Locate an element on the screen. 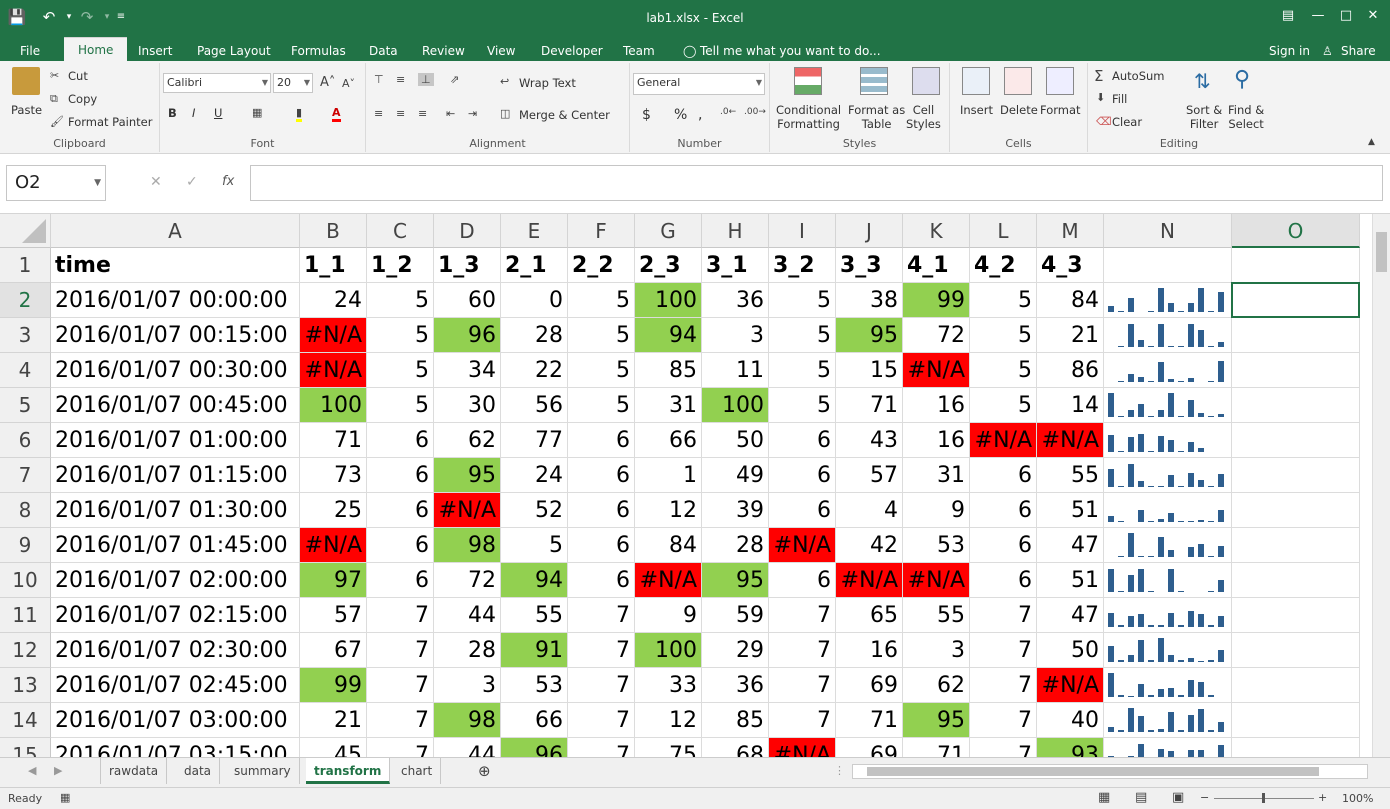 The height and width of the screenshot is (809, 1390). format-cells-icon is located at coordinates (1060, 81).